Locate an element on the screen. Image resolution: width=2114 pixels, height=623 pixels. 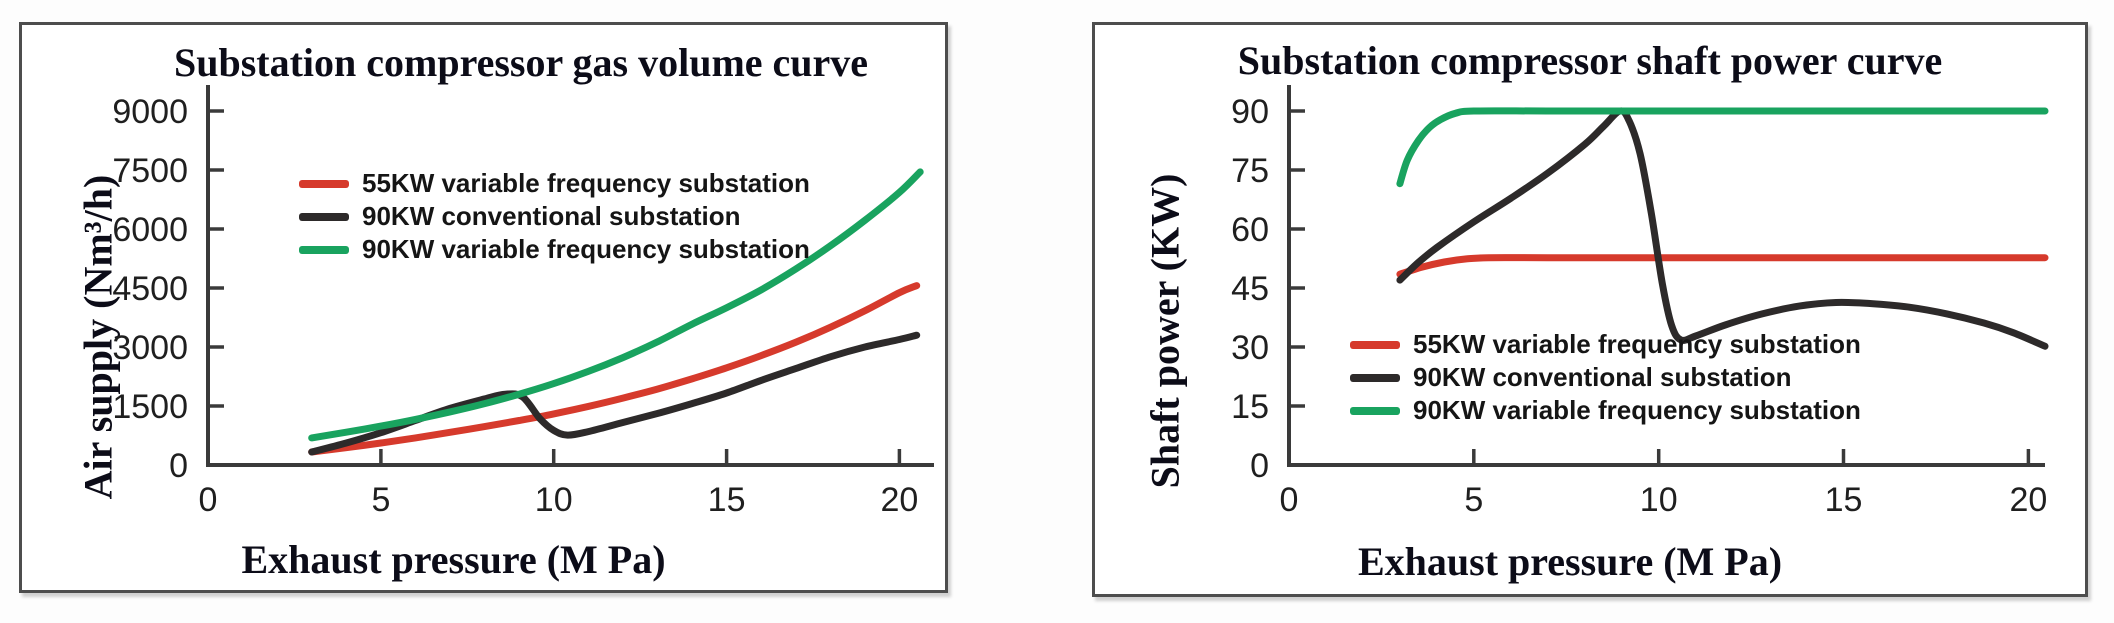
y-tick-label: 45 is located at coordinates (1250, 289).